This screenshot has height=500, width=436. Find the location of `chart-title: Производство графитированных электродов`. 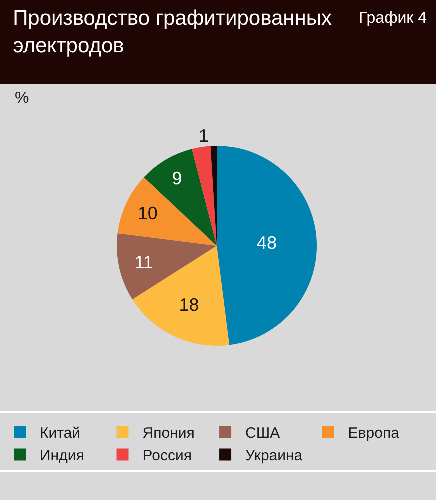

chart-title: Производство графитированных электродов is located at coordinates (172, 32).